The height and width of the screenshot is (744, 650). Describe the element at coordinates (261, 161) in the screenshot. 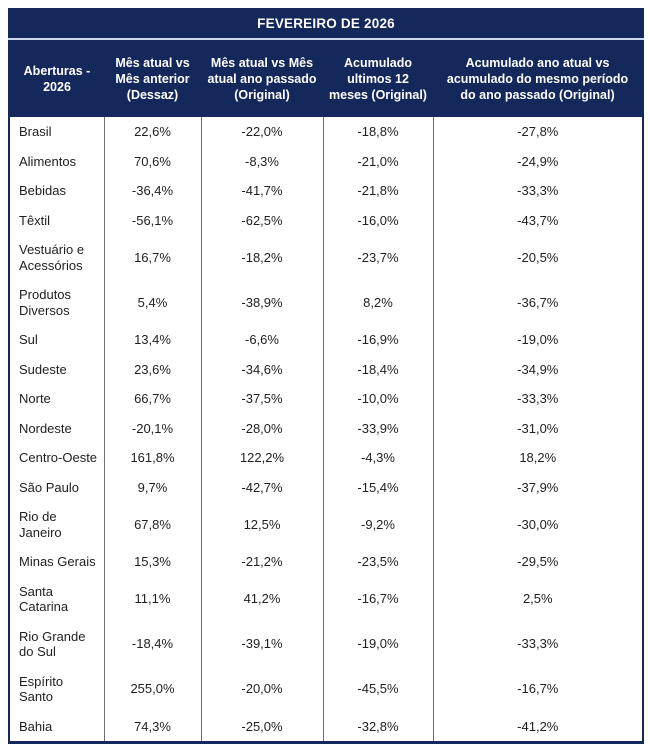

I see `value-cell: -8,3%` at that location.